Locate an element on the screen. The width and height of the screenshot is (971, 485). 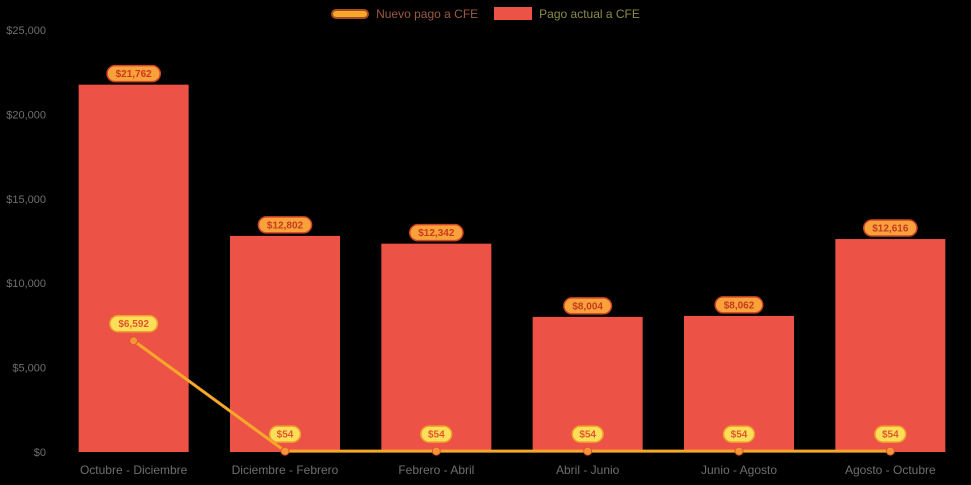
bar-value-label: $8,062 is located at coordinates (739, 305).